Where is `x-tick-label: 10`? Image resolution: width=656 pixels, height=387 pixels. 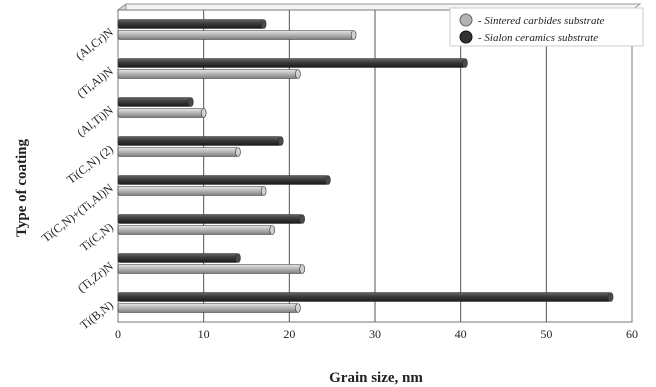 x-tick-label: 10 is located at coordinates (204, 334).